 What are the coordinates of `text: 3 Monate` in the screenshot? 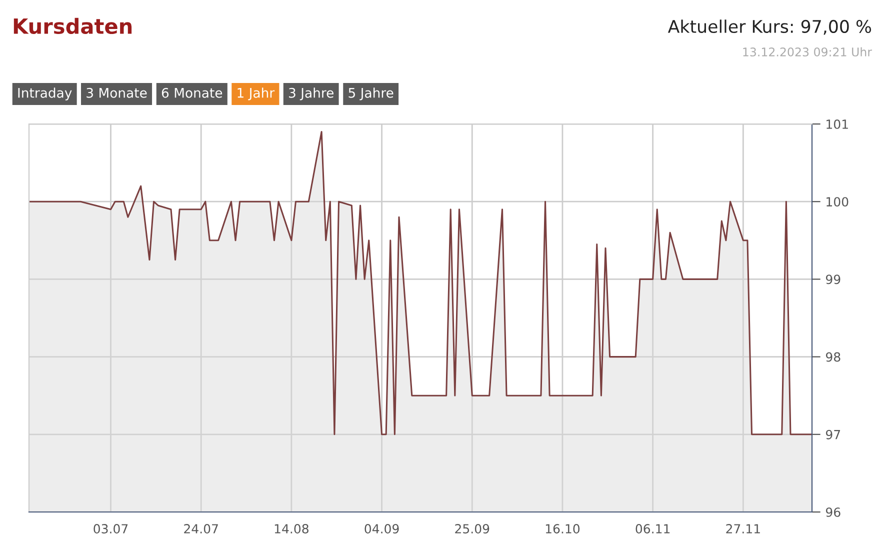 It's located at (116, 93).